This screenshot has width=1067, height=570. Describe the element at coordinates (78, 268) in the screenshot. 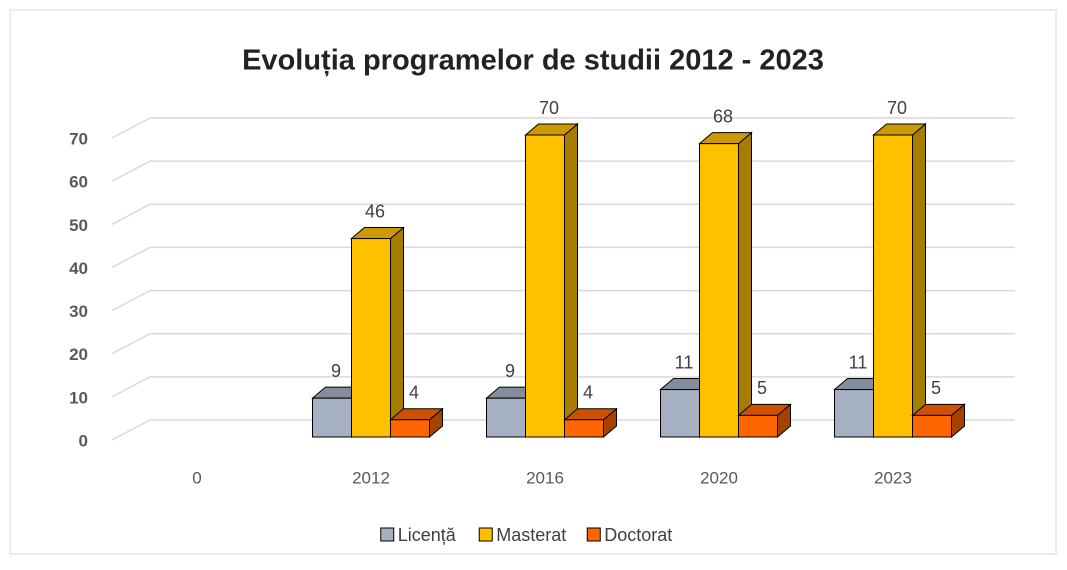

I see `y-tick-label: 40` at that location.